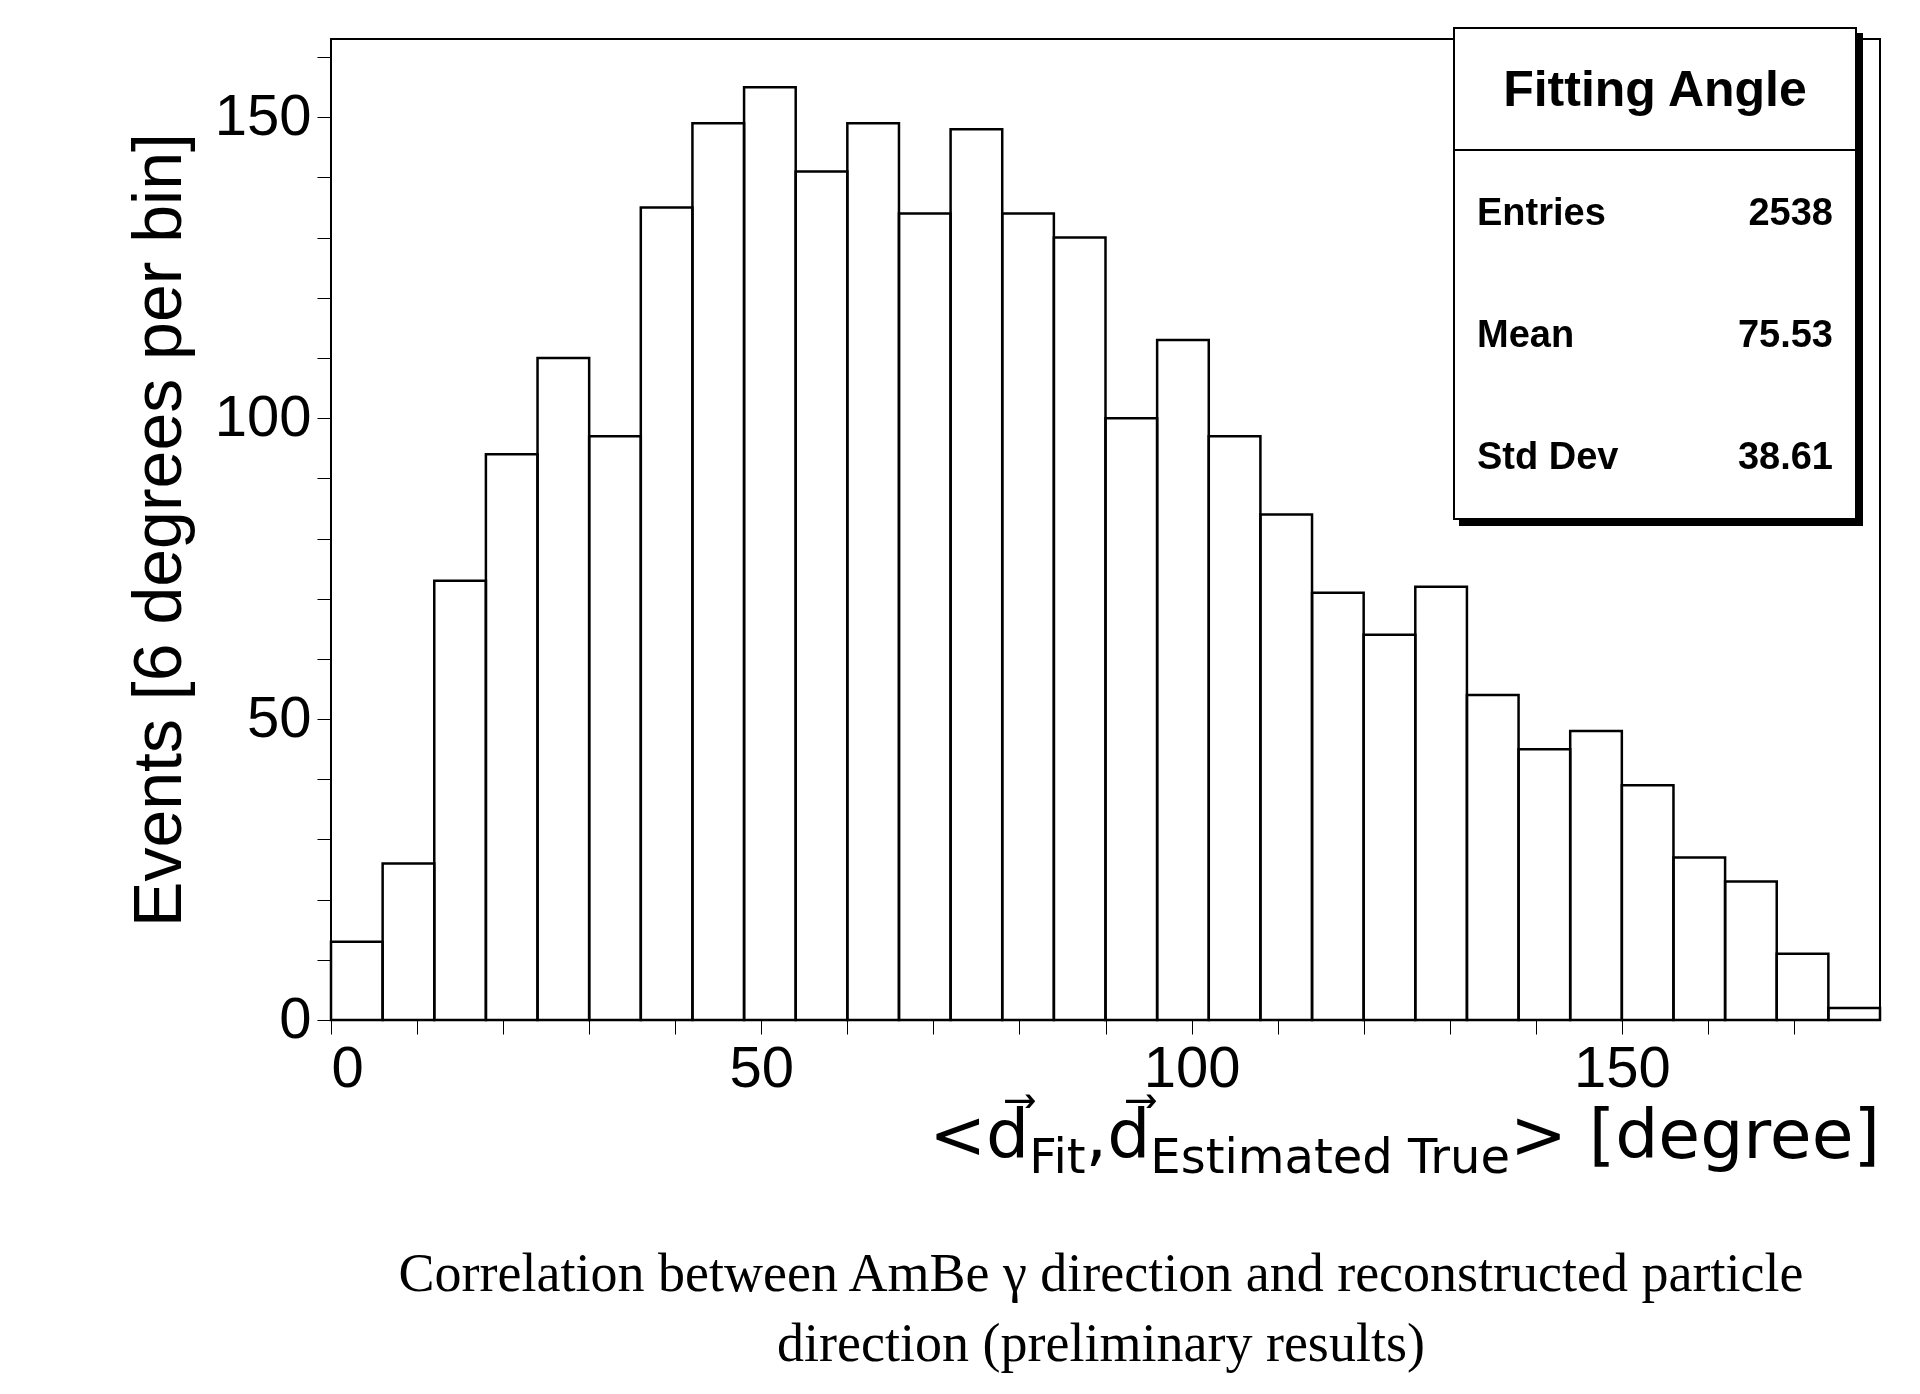 The width and height of the screenshot is (1920, 1394). Describe the element at coordinates (1622, 1066) in the screenshot. I see `x-tick-label: 150` at that location.